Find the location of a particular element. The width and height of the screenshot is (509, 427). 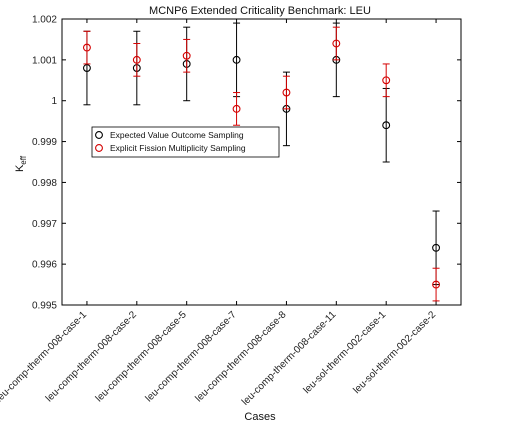

legend-box is located at coordinates (185, 142).